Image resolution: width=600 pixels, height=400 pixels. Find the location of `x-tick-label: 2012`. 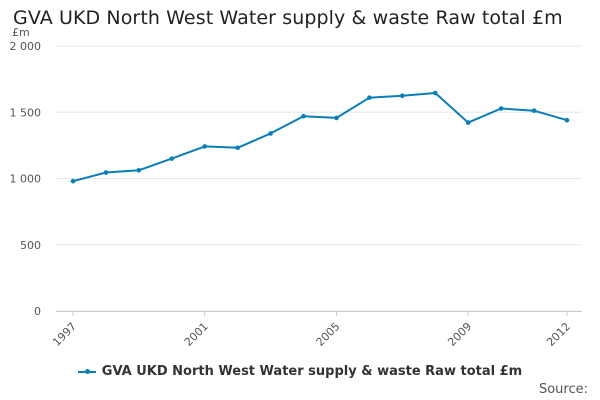

x-tick-label: 2012 is located at coordinates (558, 334).